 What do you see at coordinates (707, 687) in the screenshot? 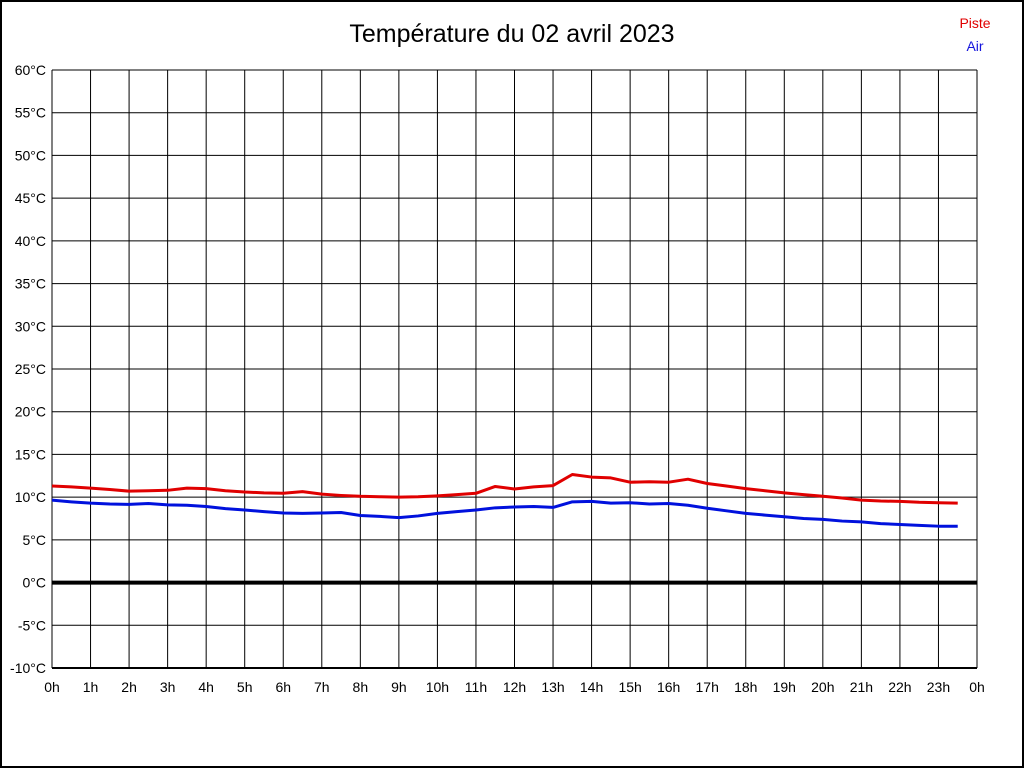
I see `x-tick-label: 17h` at bounding box center [707, 687].